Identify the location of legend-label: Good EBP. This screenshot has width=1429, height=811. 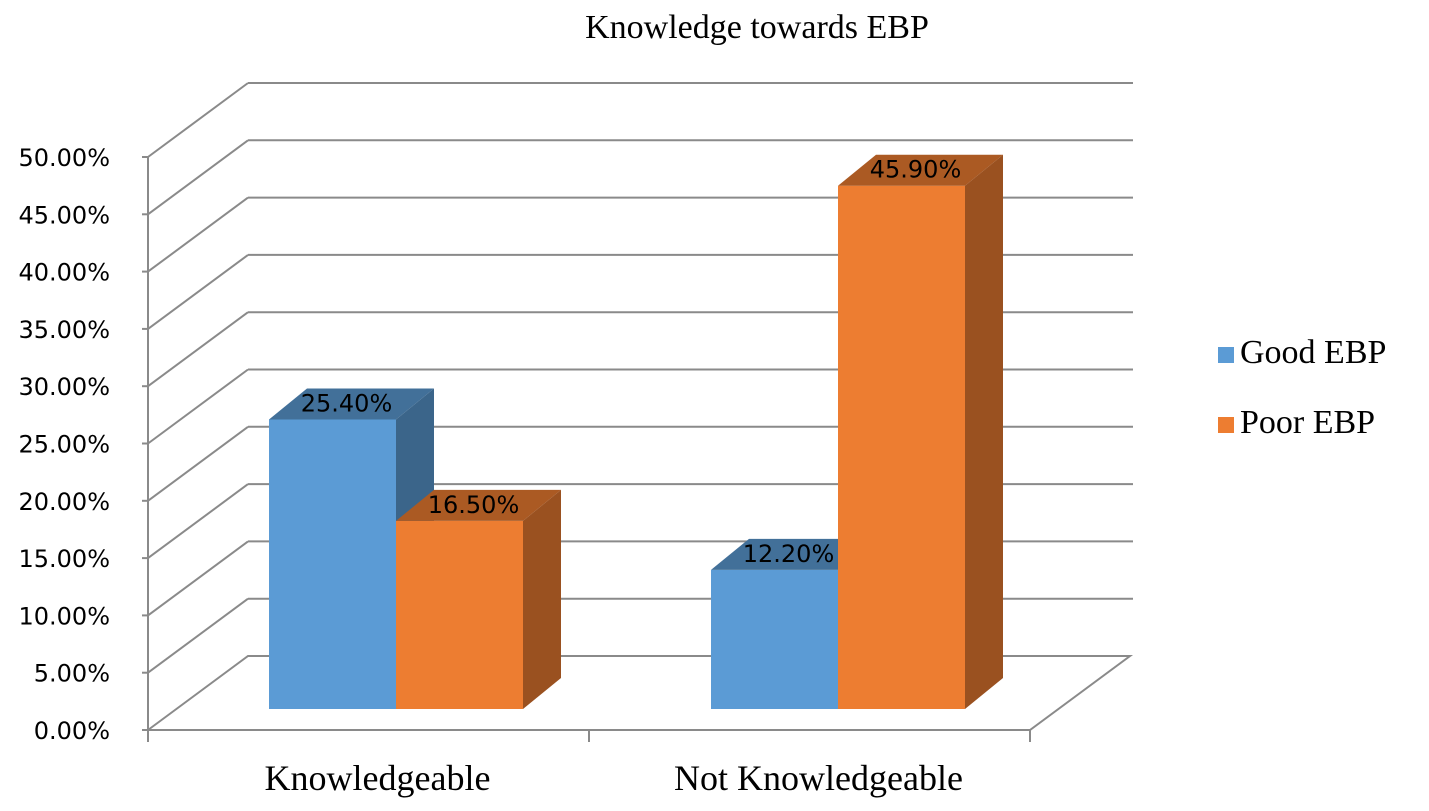
(1313, 352).